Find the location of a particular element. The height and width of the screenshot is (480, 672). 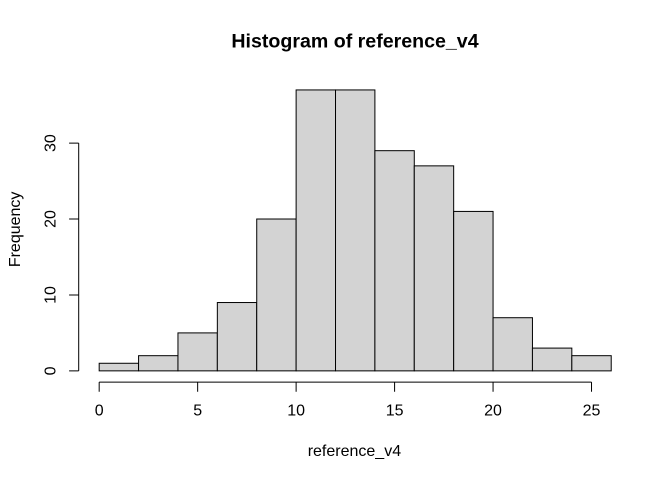

svg-text: 25 is located at coordinates (592, 411).